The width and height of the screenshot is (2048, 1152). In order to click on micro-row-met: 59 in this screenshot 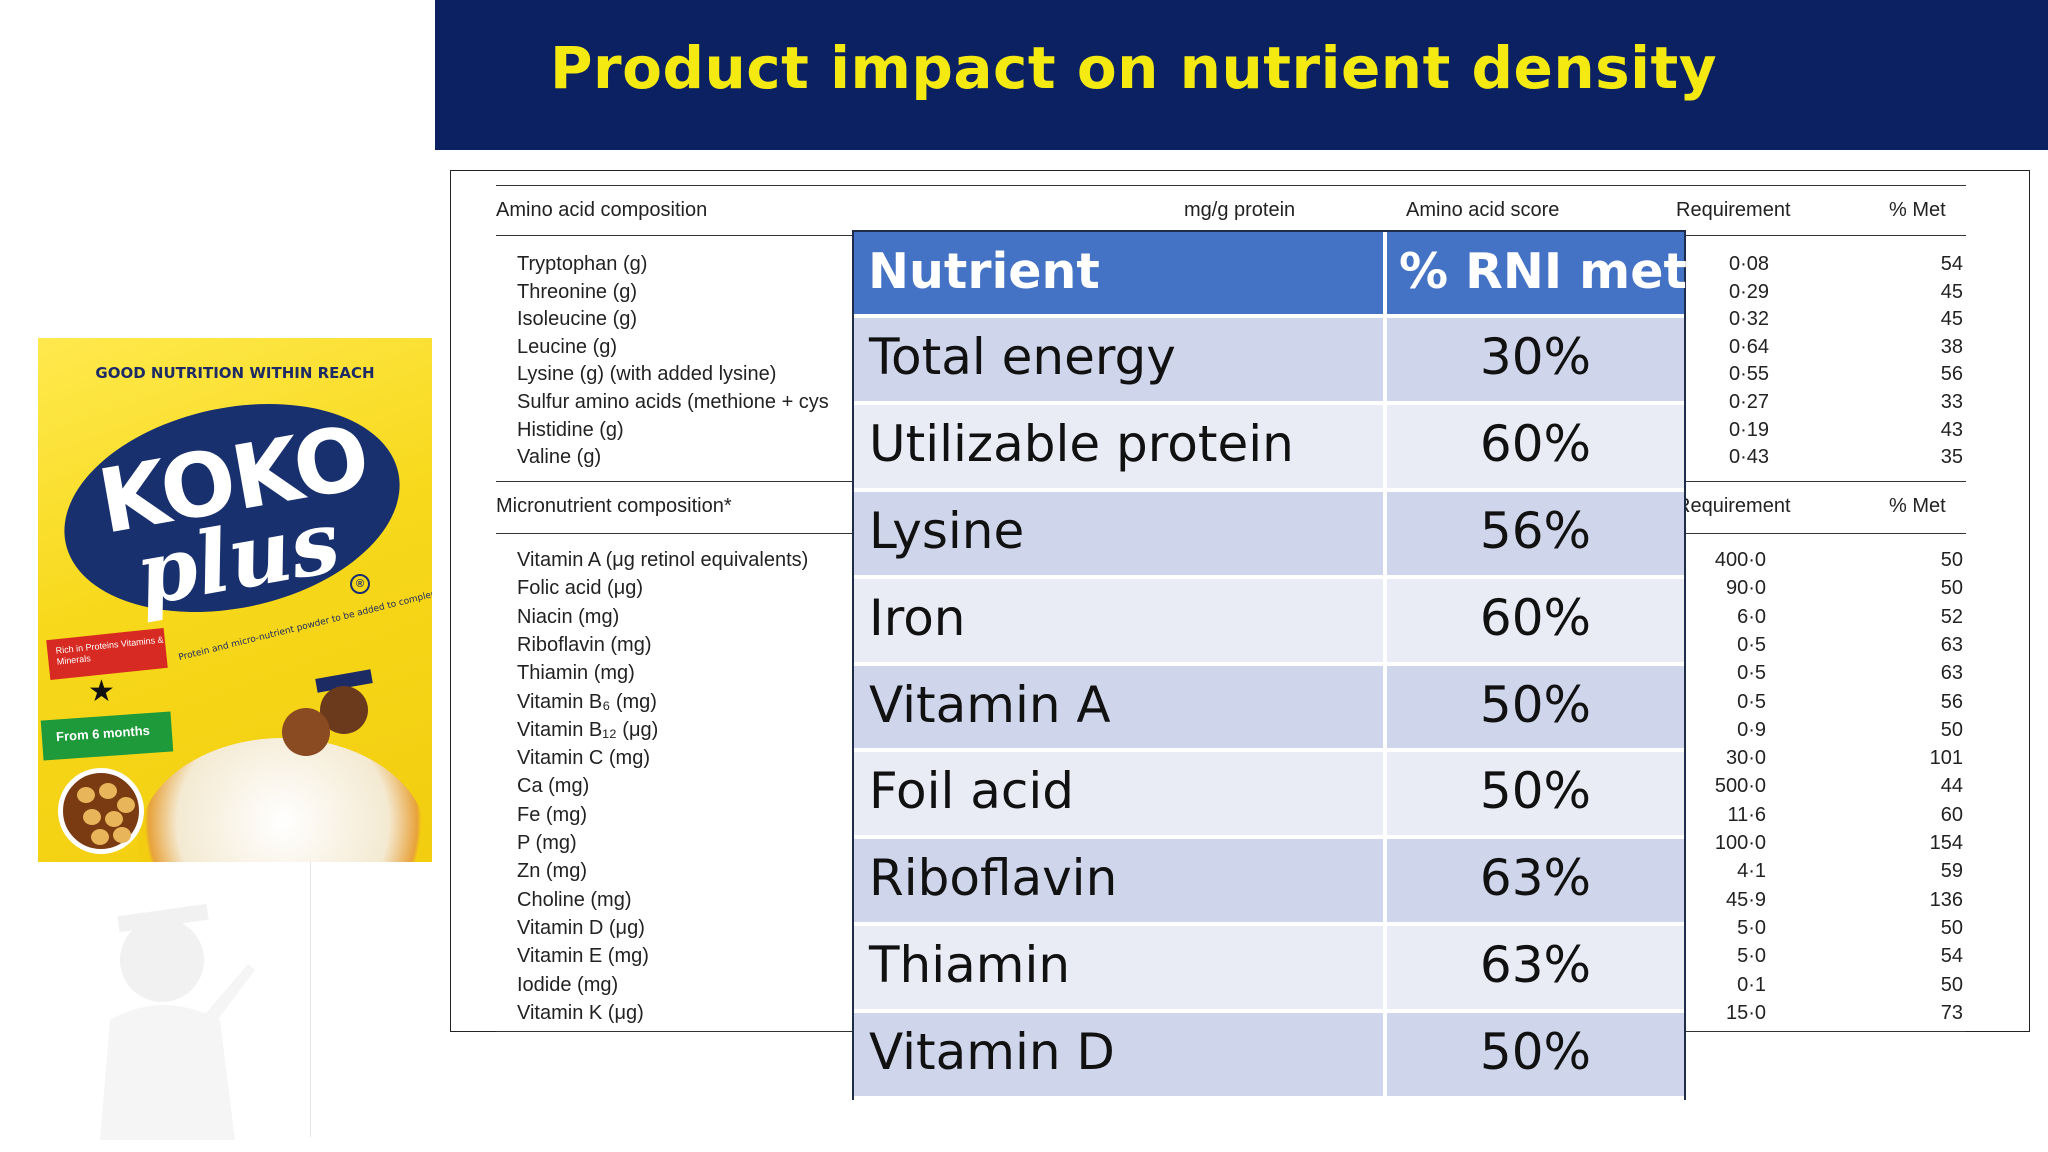, I will do `click(1951, 871)`.